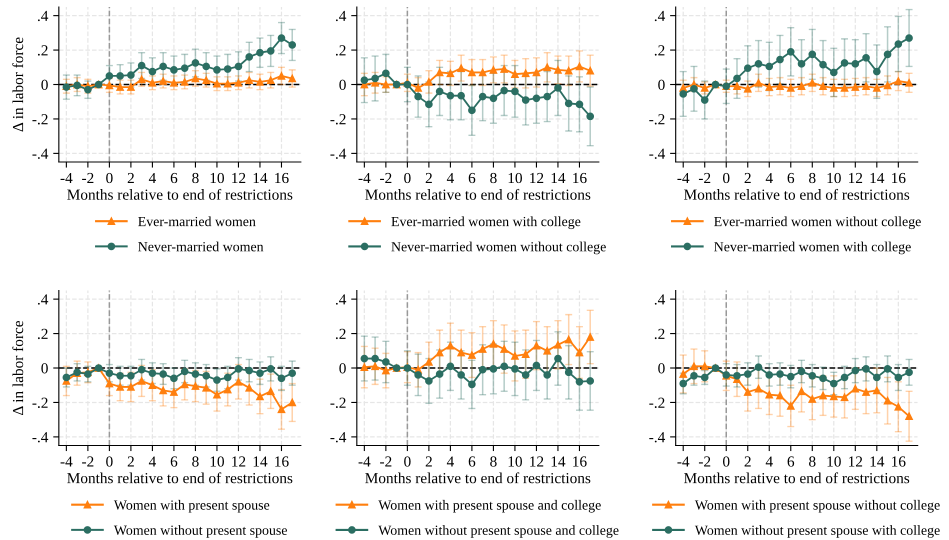 This screenshot has height=540, width=949. I want to click on legend-label: Never-married women without college, so click(498, 248).